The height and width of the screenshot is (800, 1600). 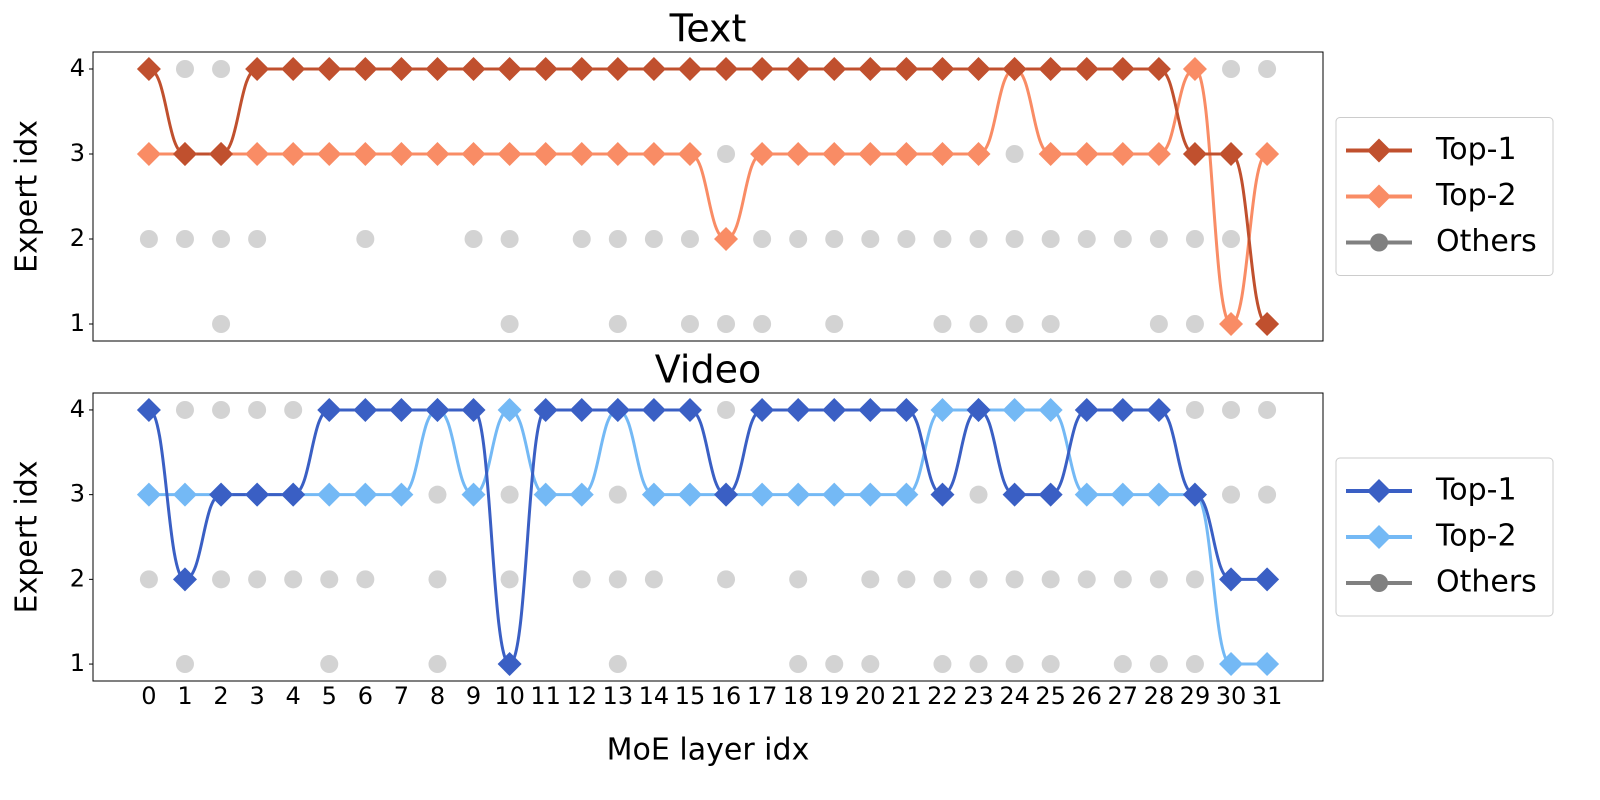 What do you see at coordinates (690, 696) in the screenshot?
I see `x-tick-label: 15` at bounding box center [690, 696].